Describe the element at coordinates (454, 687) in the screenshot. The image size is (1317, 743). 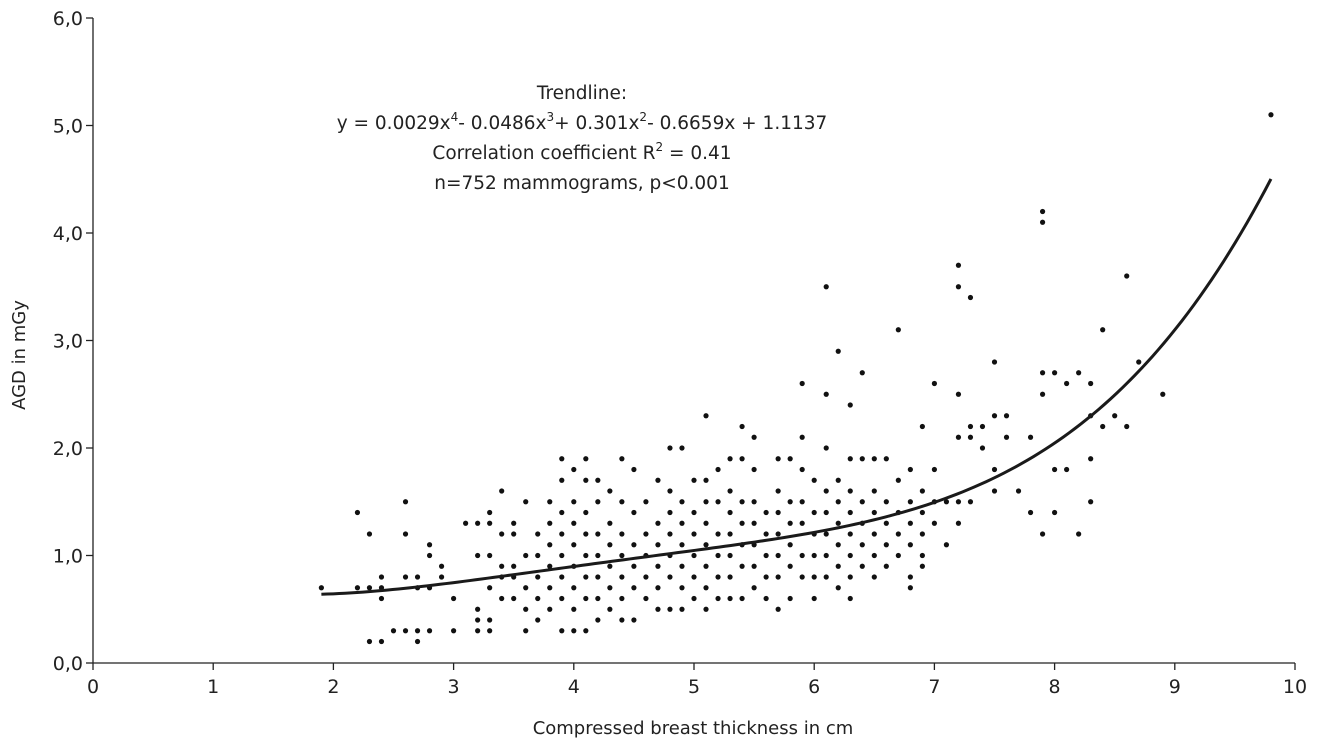
I see `x-tick-label: 3` at that location.